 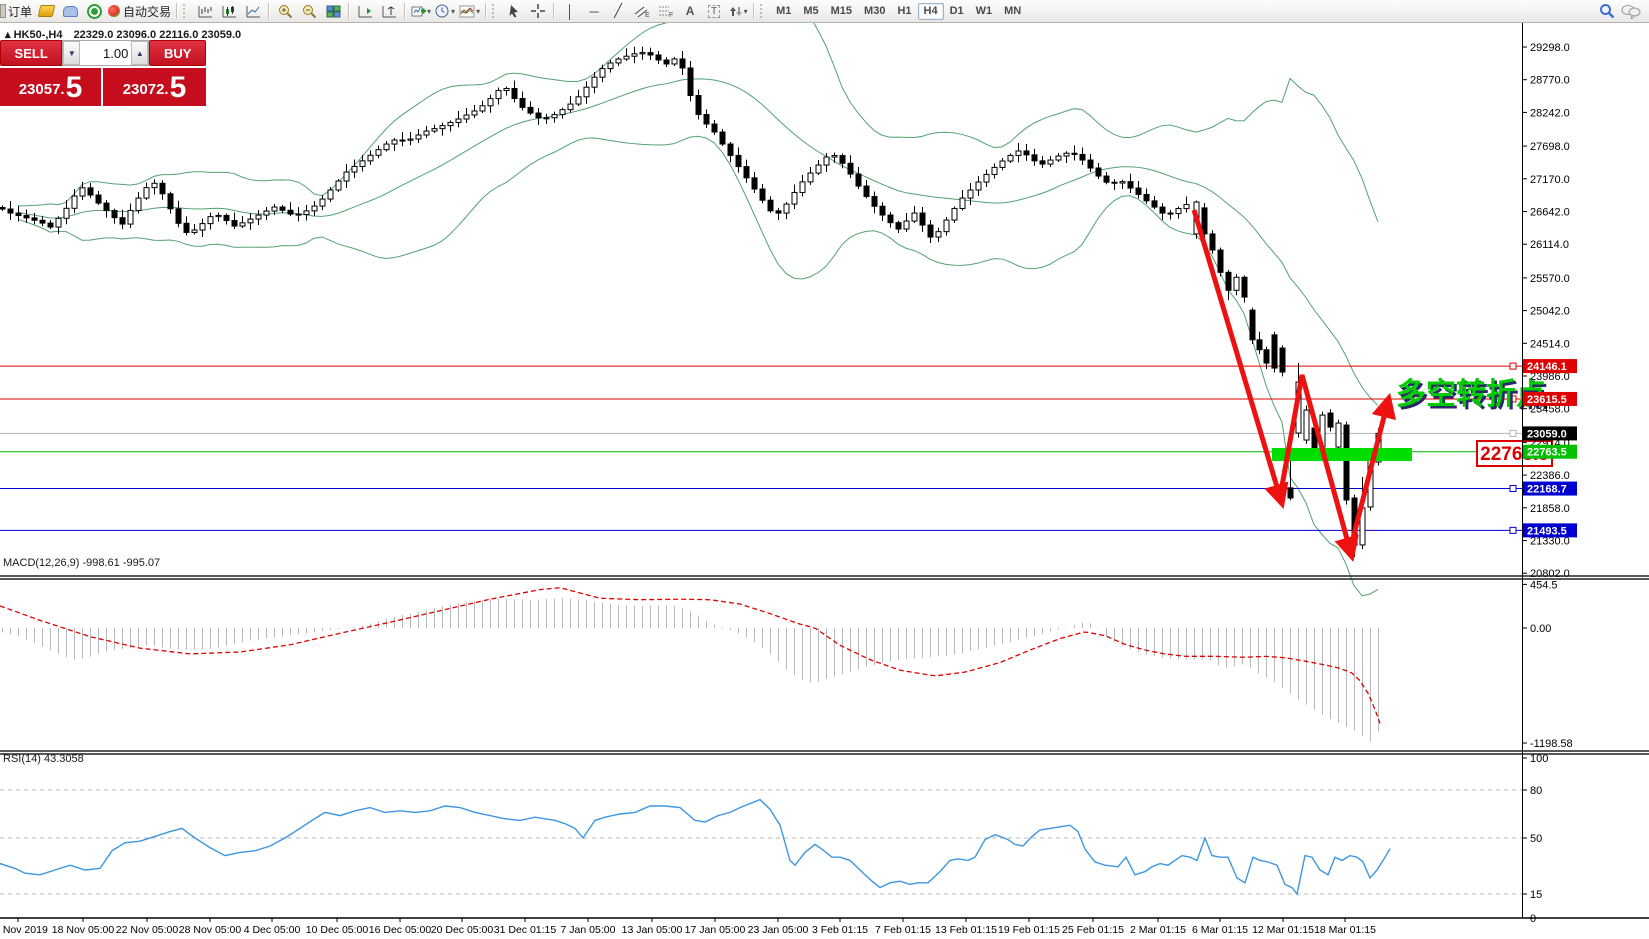 I want to click on price-tick-label: 23986.0, so click(x=1550, y=377).